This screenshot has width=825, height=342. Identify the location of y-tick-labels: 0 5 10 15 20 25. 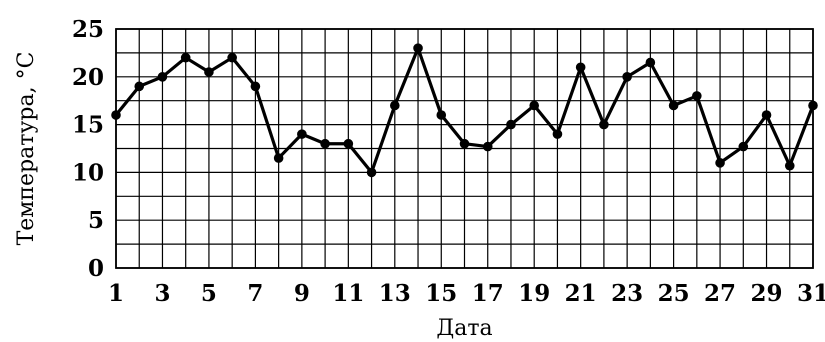
(88, 149).